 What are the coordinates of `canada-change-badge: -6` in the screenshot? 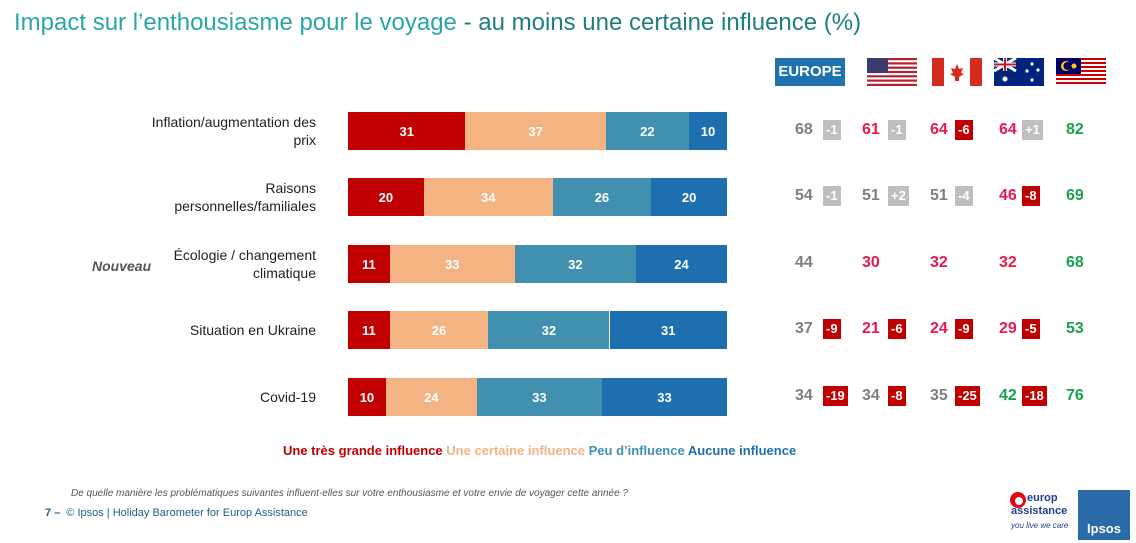 It's located at (964, 130).